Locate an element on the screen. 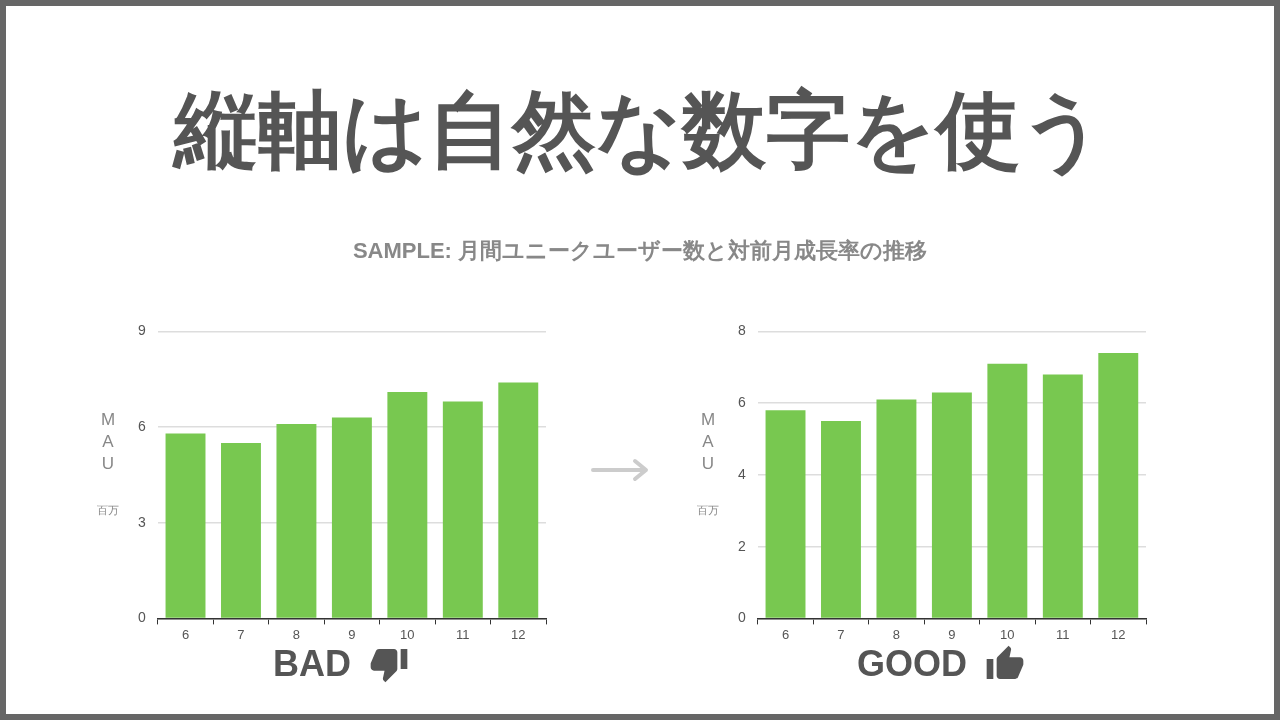 The width and height of the screenshot is (1280, 720). y-tick-label: 8 is located at coordinates (741, 330).